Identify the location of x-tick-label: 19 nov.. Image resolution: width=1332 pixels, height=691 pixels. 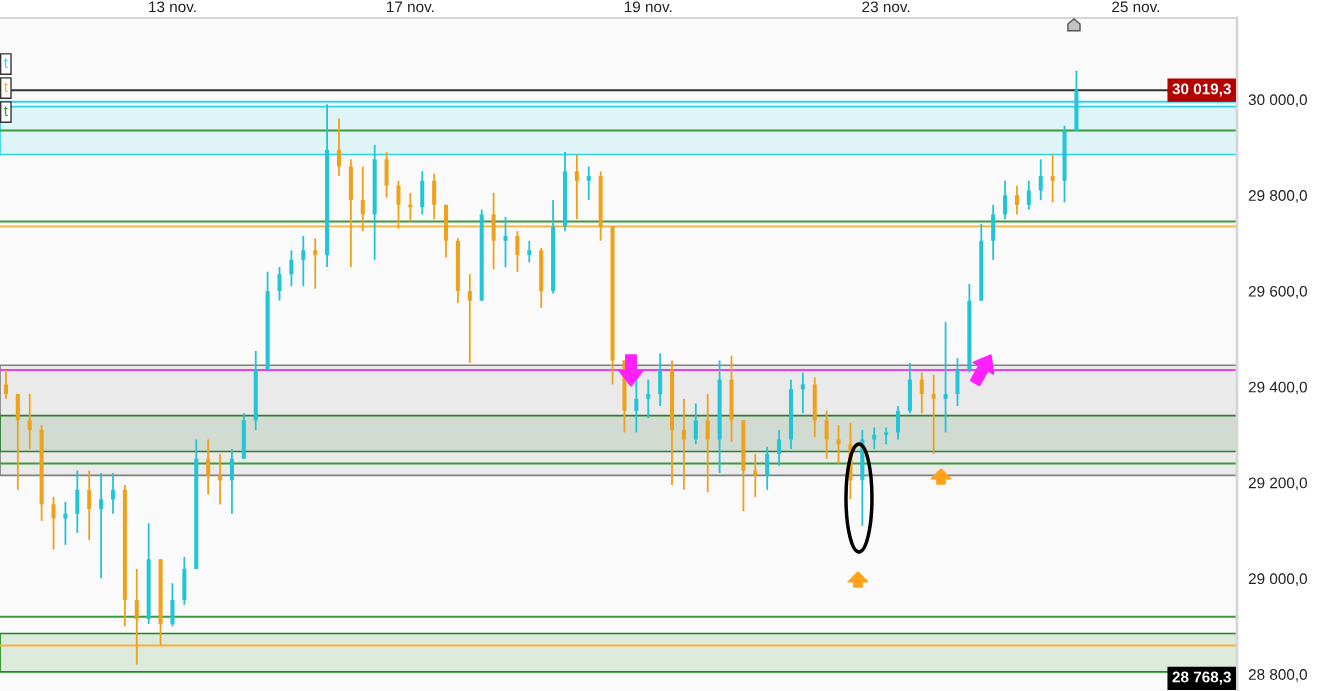
(648, 7).